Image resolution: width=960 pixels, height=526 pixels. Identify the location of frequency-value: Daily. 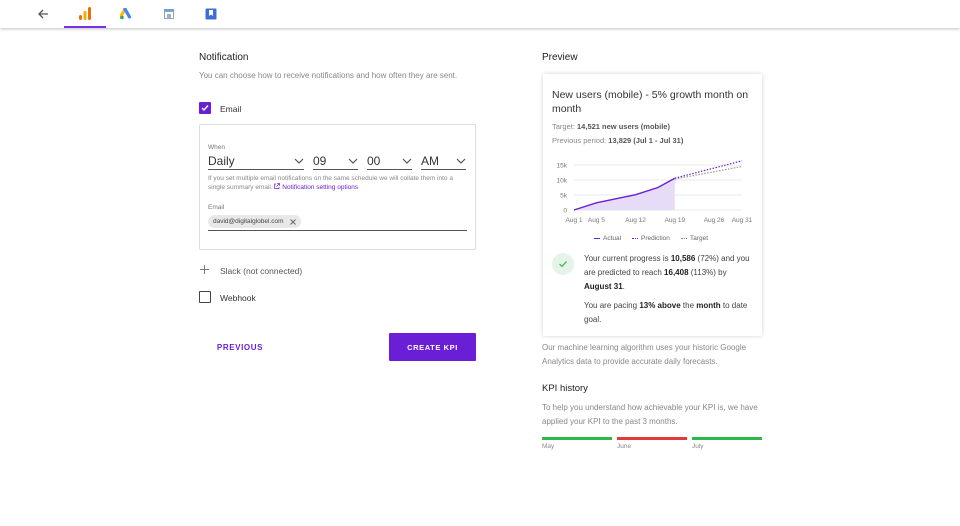
(221, 160).